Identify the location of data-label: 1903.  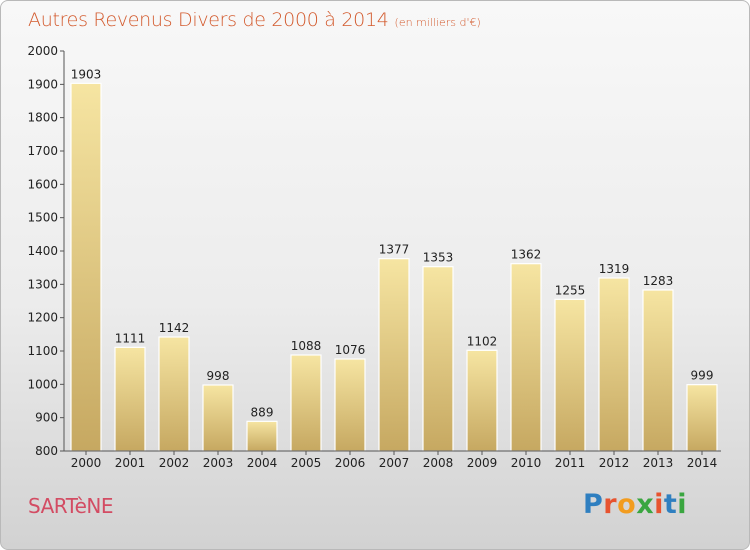
(86, 74).